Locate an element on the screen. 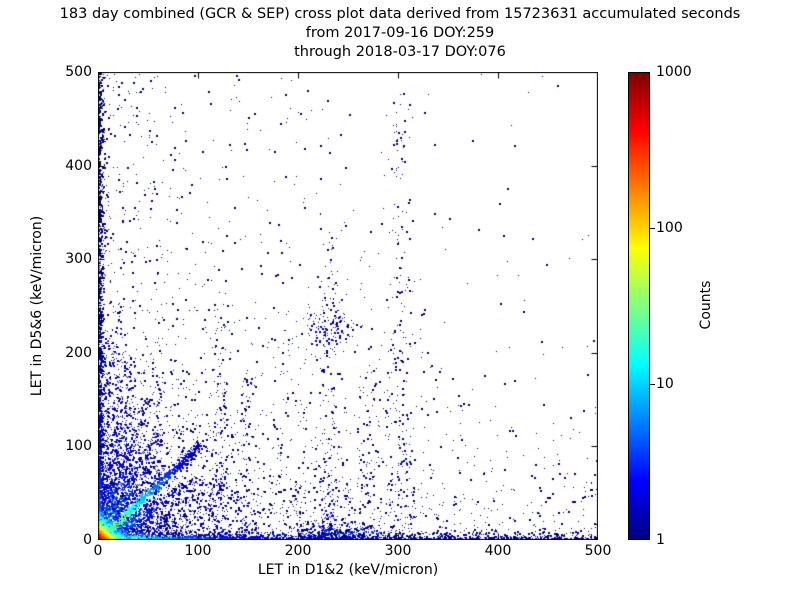  colorbar-label: Counts is located at coordinates (706, 305).